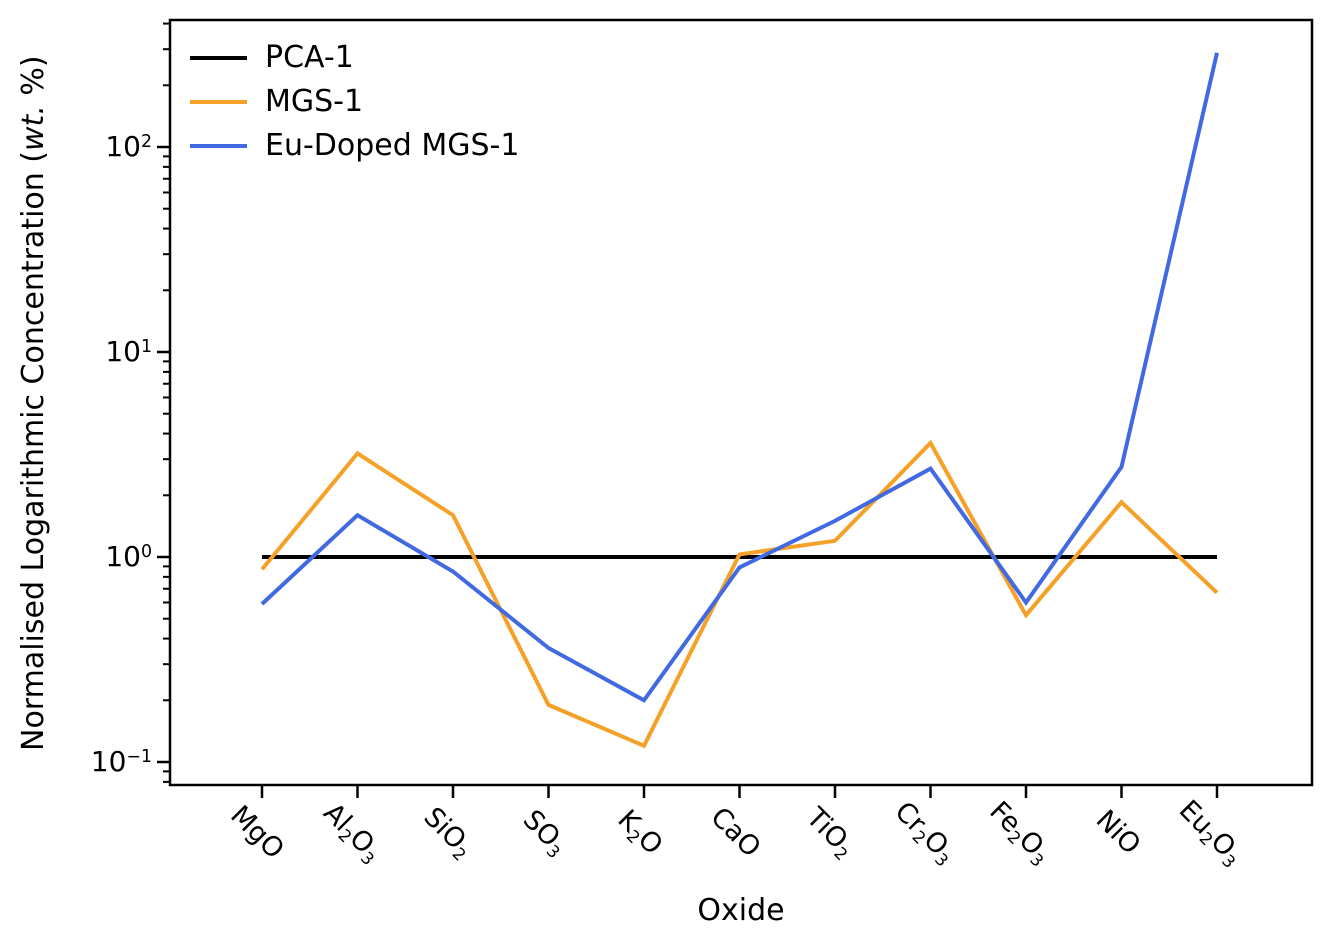 The image size is (1336, 945). I want to click on x-tick-label: SiO2, so click(444, 833).